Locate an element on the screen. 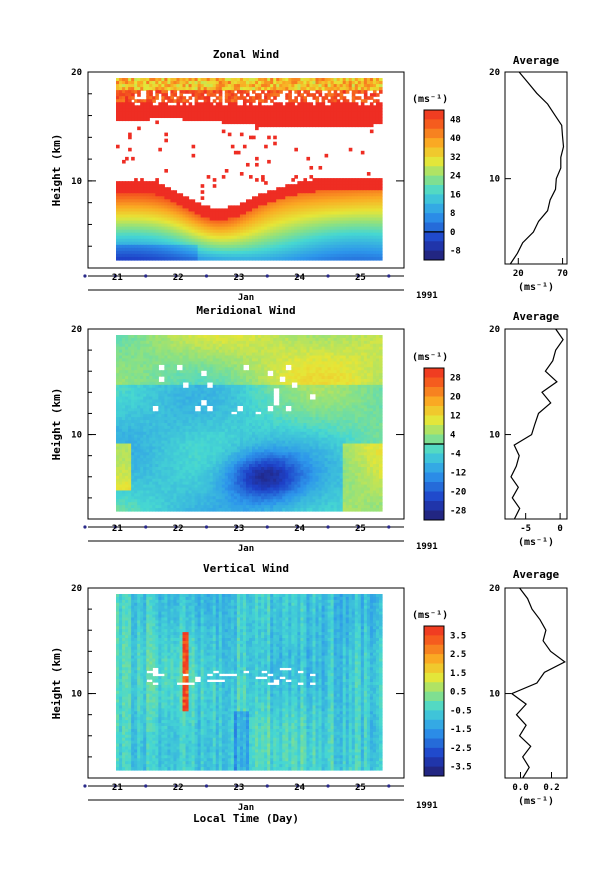 This screenshot has width=616, height=876. month-label: Jan is located at coordinates (246, 298).